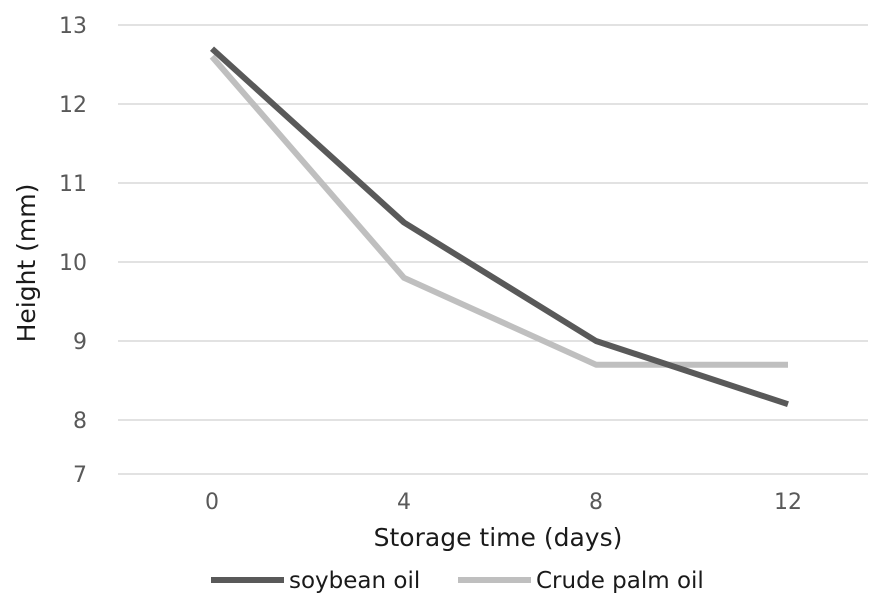 The height and width of the screenshot is (596, 871). What do you see at coordinates (212, 502) in the screenshot?
I see `x-tick-label: 0` at bounding box center [212, 502].